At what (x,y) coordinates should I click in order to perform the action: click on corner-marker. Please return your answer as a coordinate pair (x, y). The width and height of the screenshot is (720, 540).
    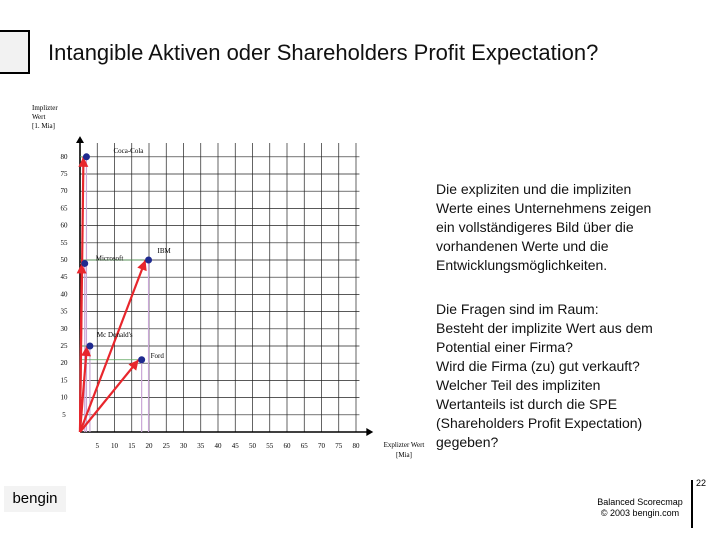
    Looking at the image, I should click on (15, 52).